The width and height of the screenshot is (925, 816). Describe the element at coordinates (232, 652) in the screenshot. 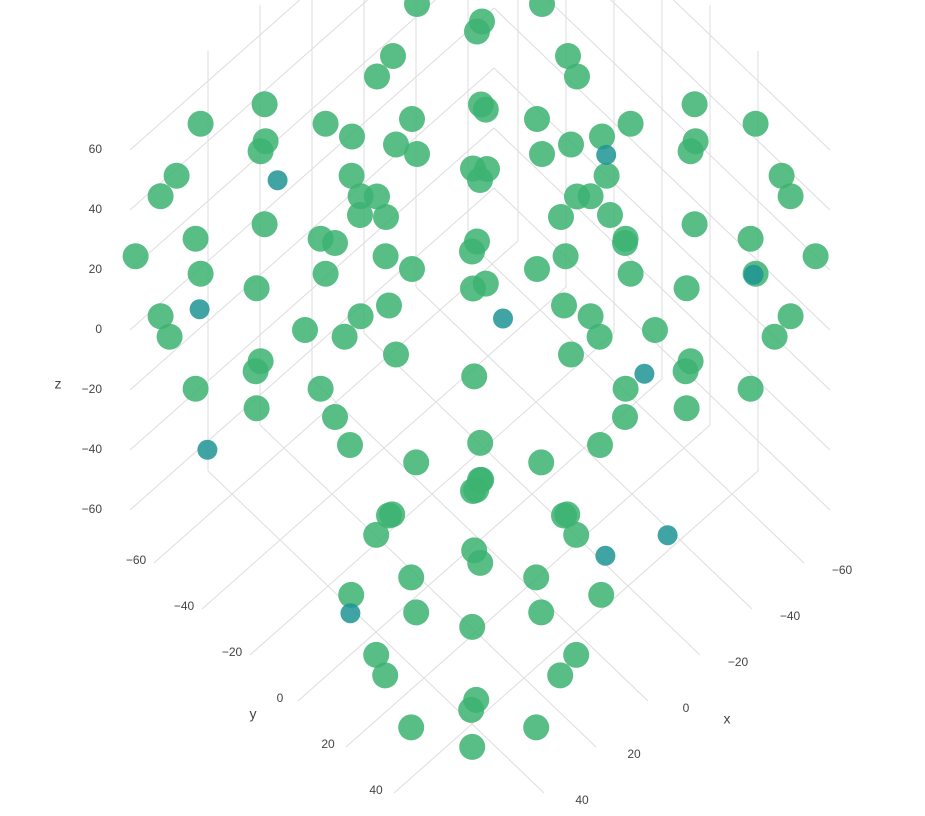

I see `y-tick-label: −20` at that location.